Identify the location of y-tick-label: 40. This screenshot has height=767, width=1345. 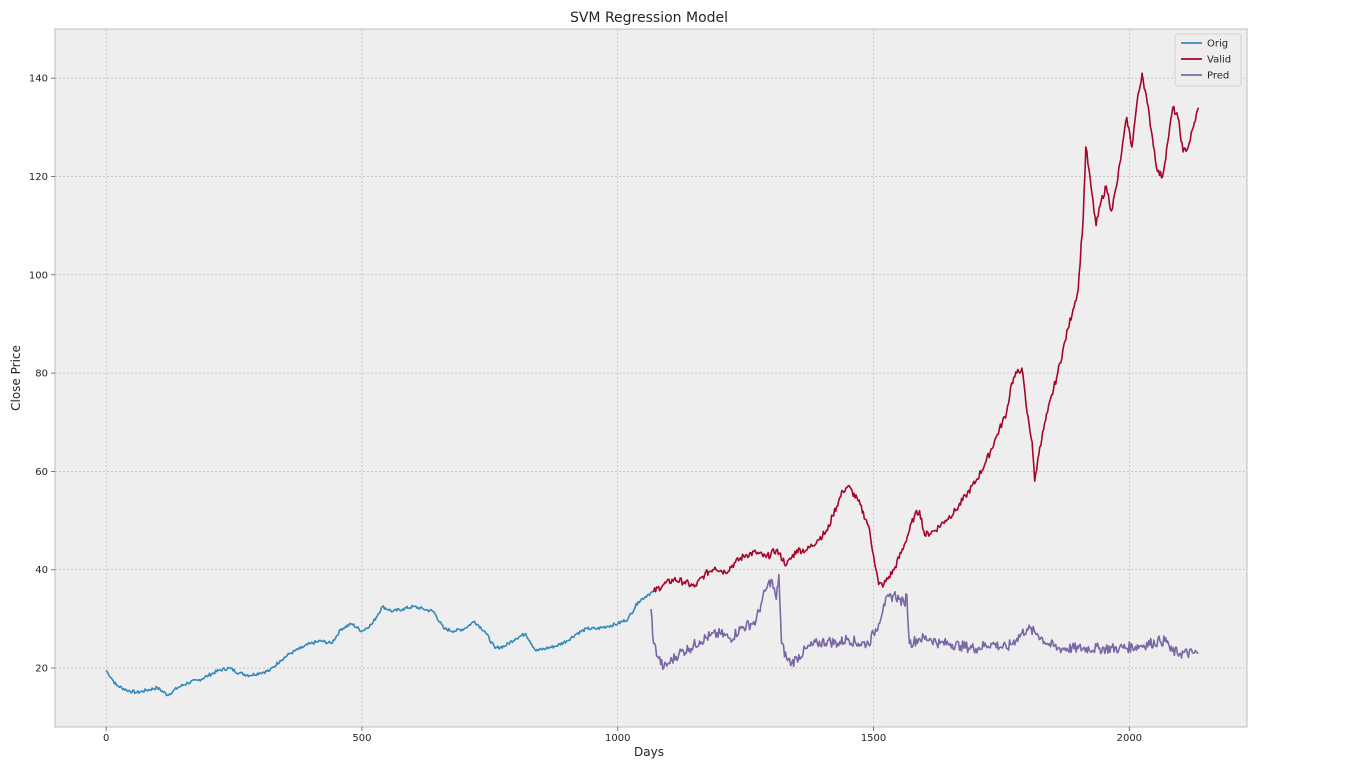
(41, 570).